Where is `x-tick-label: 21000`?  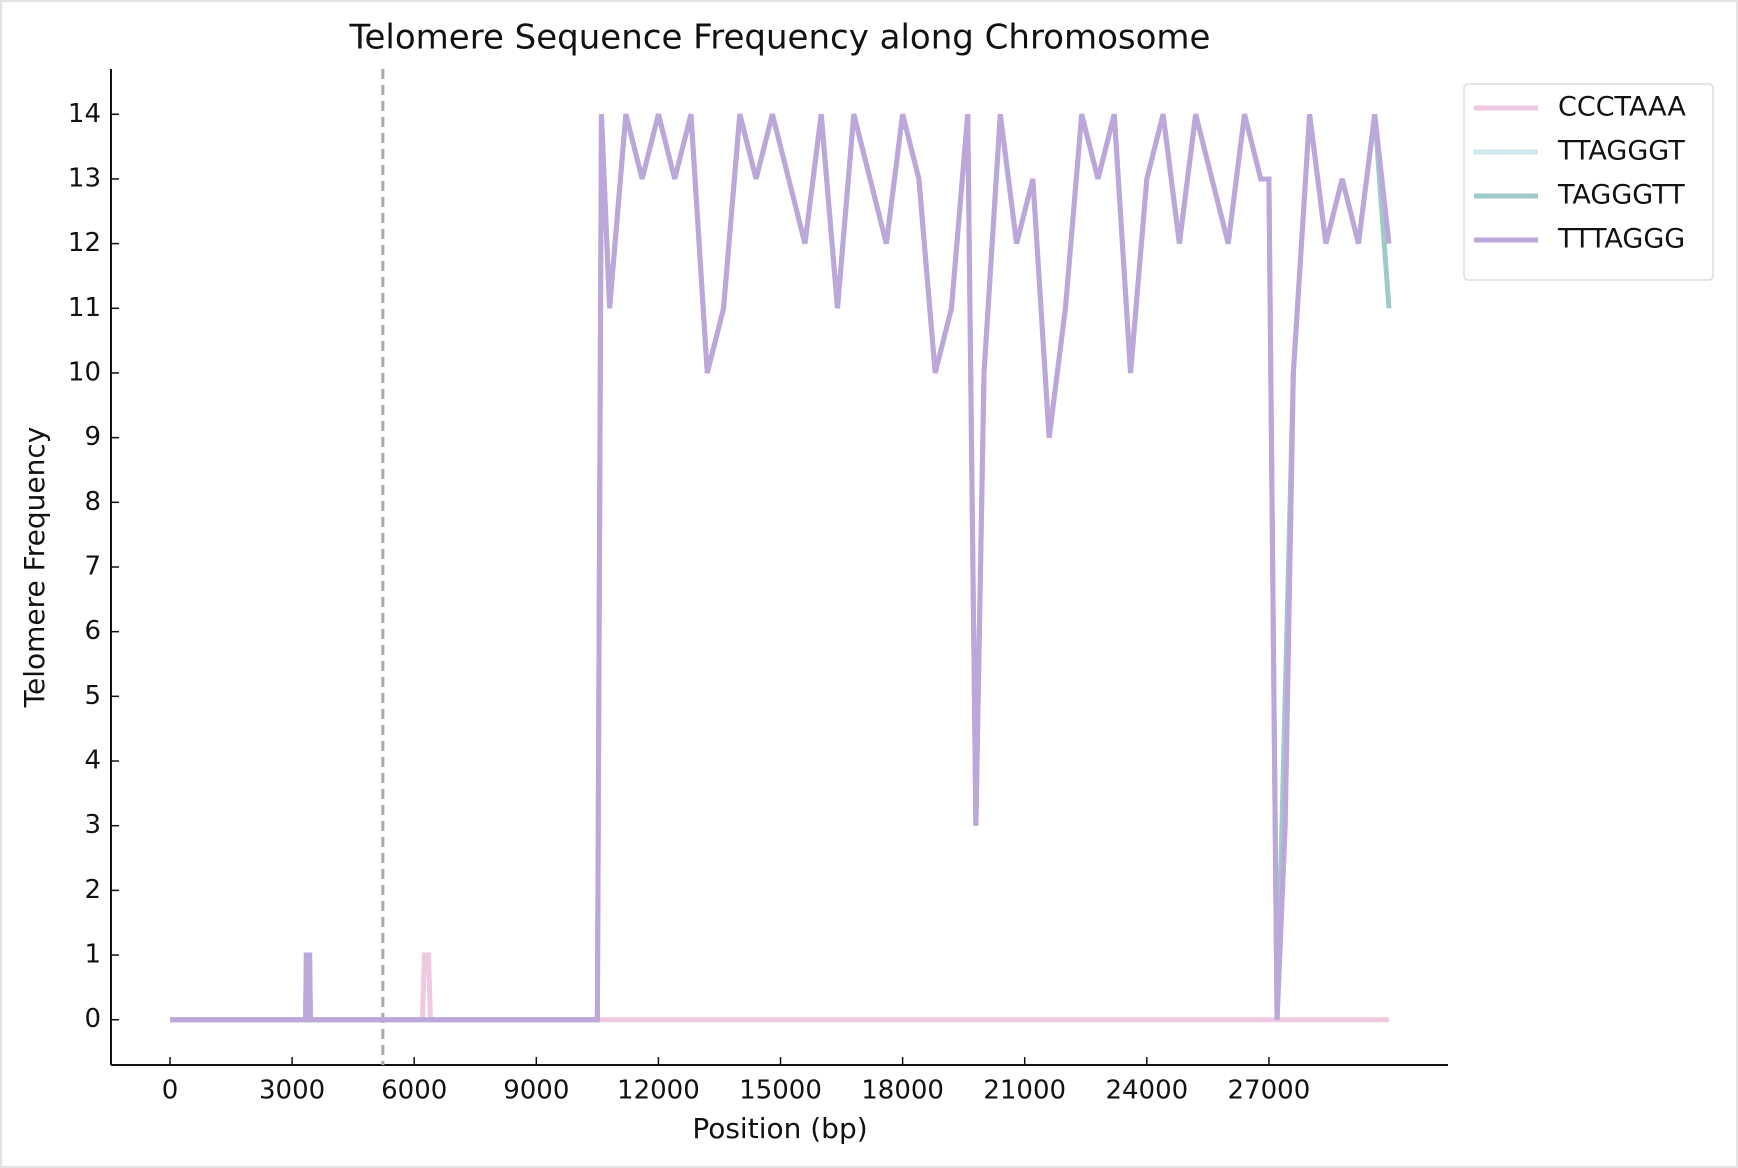 x-tick-label: 21000 is located at coordinates (1024, 1091).